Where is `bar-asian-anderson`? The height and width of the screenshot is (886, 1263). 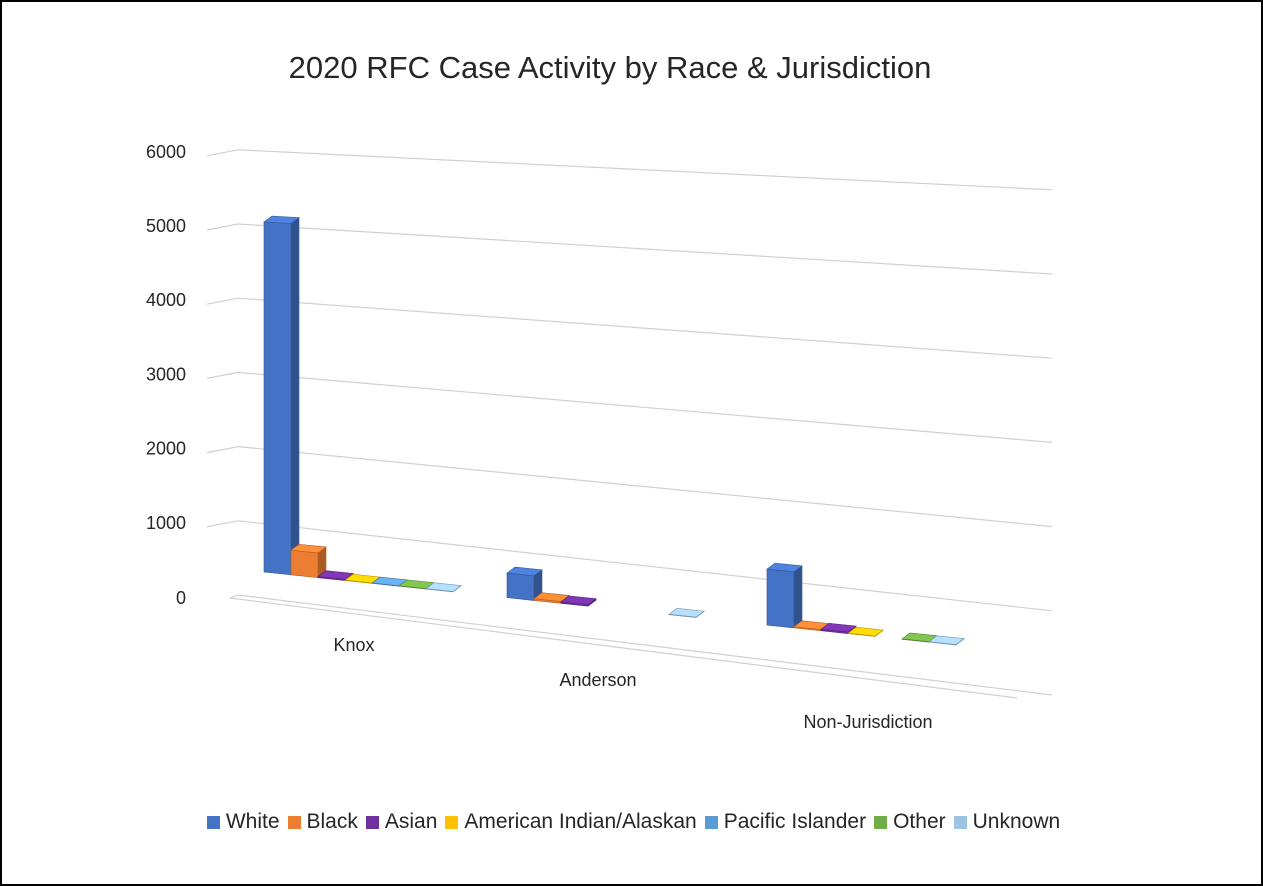
bar-asian-anderson is located at coordinates (578, 601).